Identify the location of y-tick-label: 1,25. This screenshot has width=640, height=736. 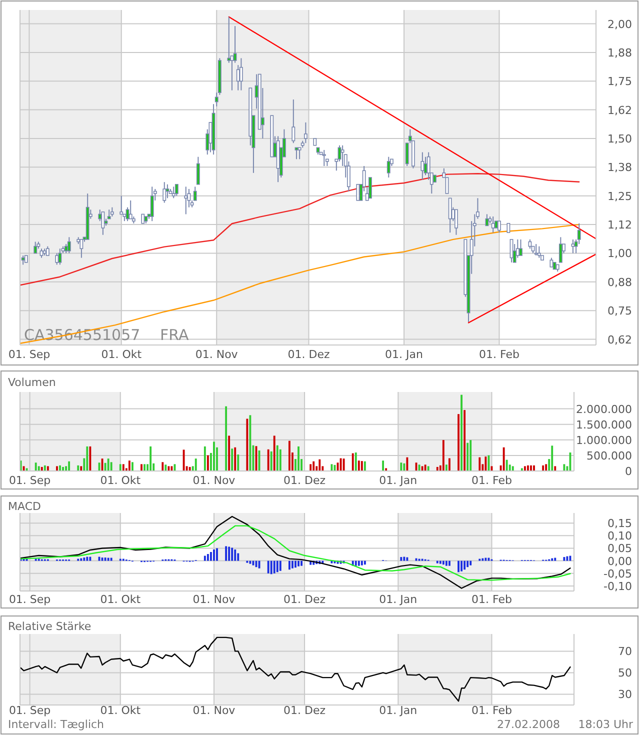
(620, 196).